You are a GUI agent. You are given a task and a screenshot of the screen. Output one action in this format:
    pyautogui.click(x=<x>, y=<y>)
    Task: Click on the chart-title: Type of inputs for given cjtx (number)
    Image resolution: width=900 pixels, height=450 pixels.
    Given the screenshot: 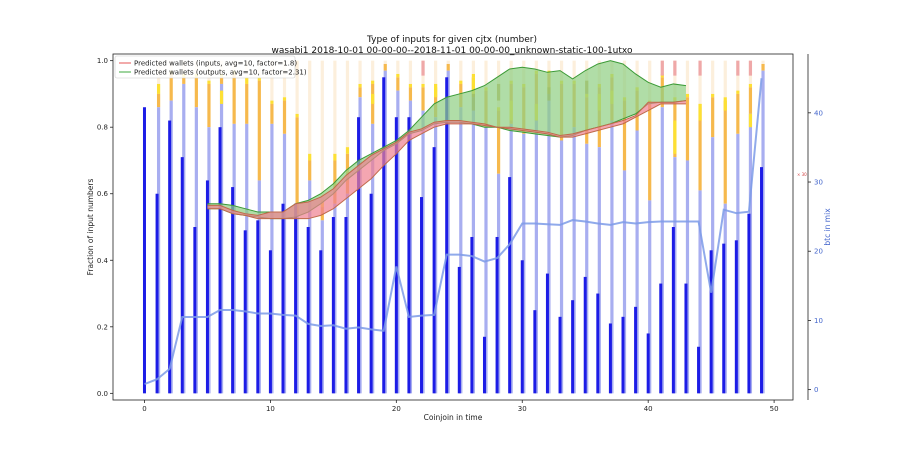 What is the action you would take?
    pyautogui.click(x=451, y=40)
    